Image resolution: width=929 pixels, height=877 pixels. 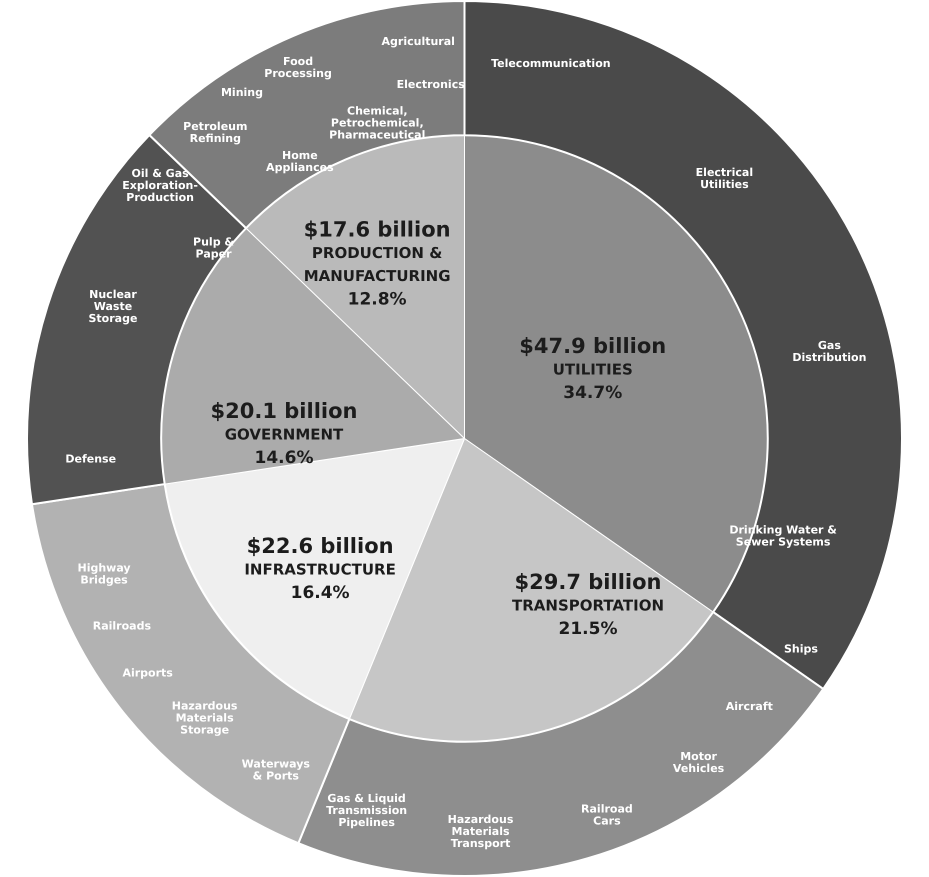 I want to click on text: $47.9 billion, so click(x=592, y=346).